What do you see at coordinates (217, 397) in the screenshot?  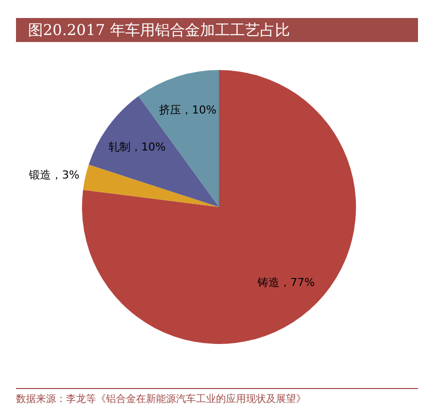 I see `source-note: 数据来源：李龙等《铝合金在新能源汽车工业的应用现状及展望》` at bounding box center [217, 397].